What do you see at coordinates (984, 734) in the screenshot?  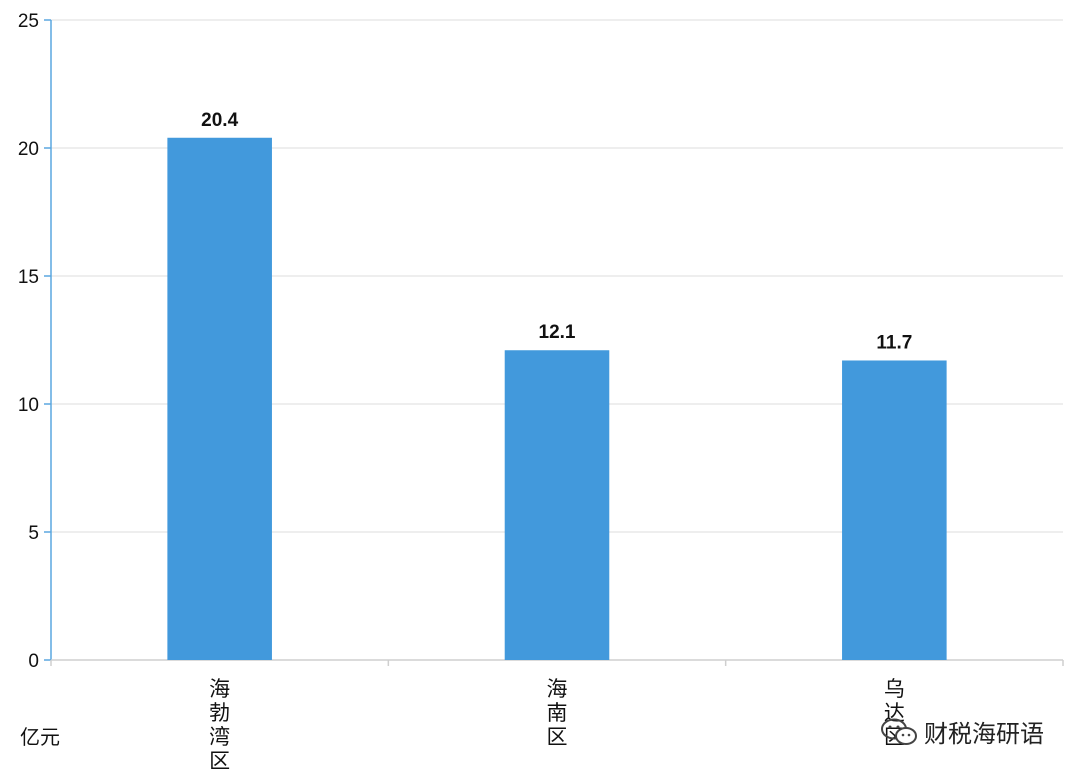 I see `watermark-text: 财税海研语` at bounding box center [984, 734].